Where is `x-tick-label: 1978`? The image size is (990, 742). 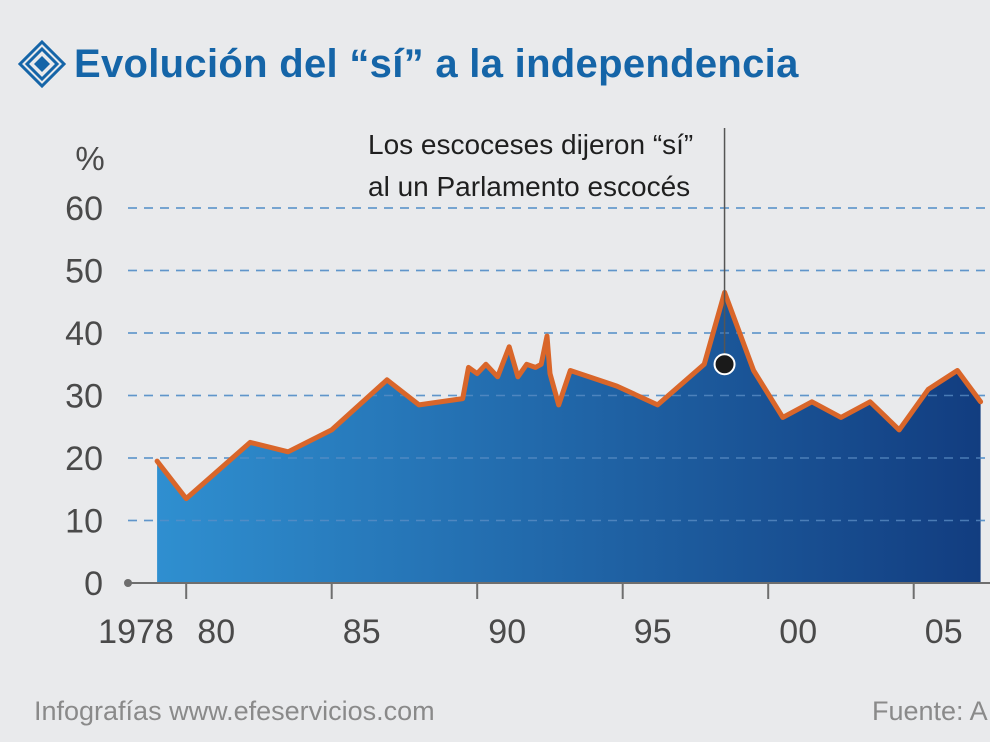
x-tick-label: 1978 is located at coordinates (136, 632).